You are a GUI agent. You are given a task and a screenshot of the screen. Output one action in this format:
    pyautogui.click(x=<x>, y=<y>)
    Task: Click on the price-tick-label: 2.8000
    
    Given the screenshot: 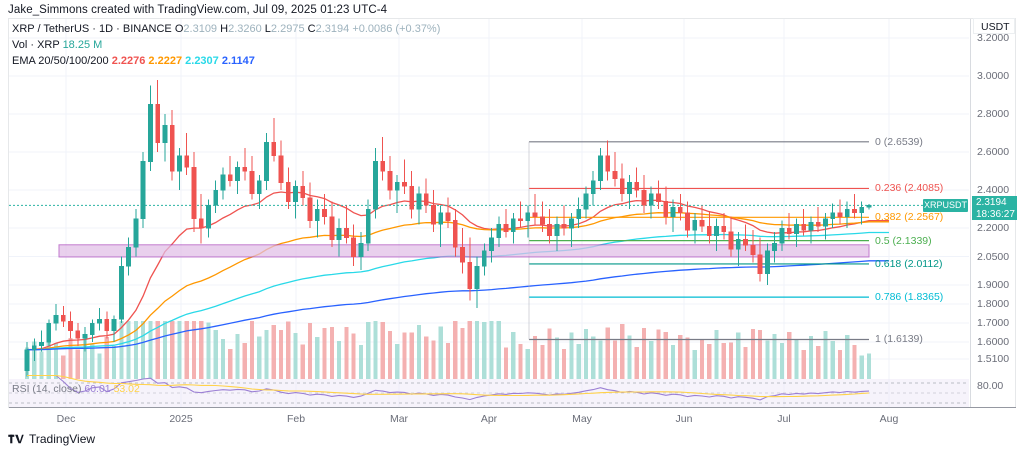 What is the action you would take?
    pyautogui.click(x=993, y=114)
    